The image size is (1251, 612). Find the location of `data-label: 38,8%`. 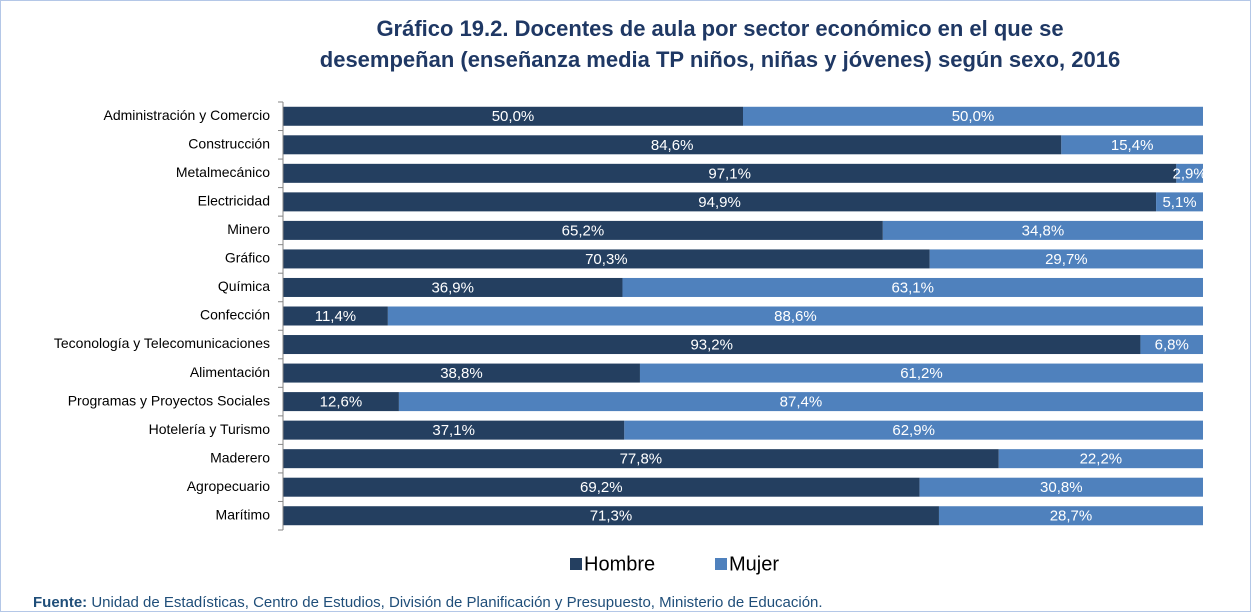

data-label: 38,8% is located at coordinates (461, 373).